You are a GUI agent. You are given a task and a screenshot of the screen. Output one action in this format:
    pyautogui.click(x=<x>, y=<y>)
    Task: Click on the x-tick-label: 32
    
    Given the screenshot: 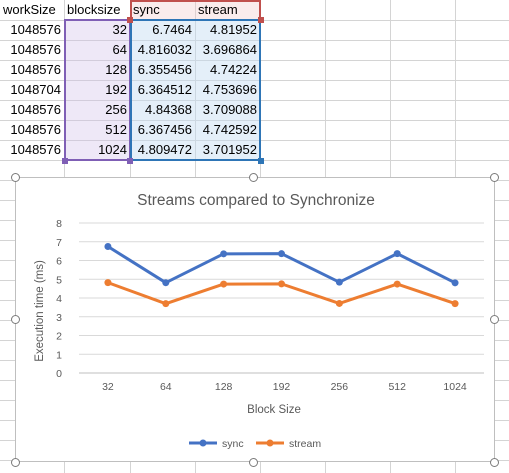 What is the action you would take?
    pyautogui.click(x=108, y=387)
    